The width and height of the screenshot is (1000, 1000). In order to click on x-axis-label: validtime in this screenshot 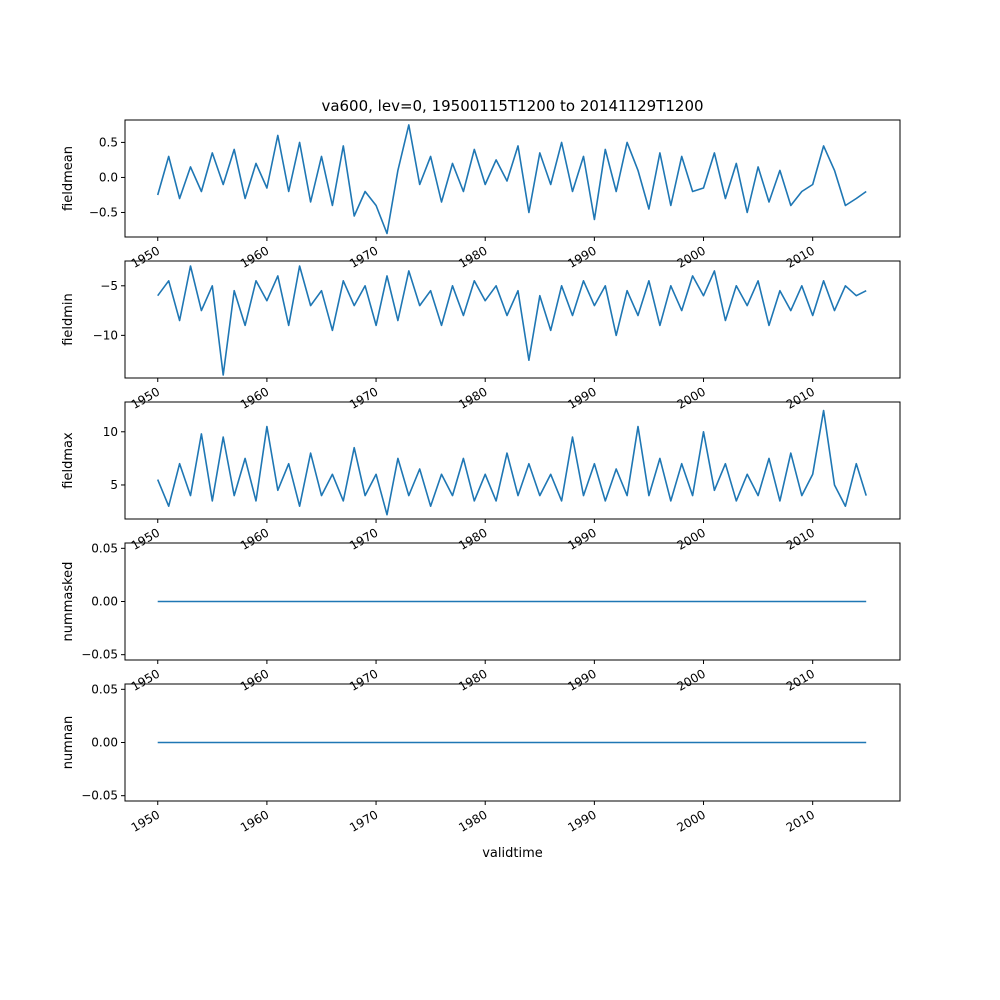, I will do `click(512, 853)`.